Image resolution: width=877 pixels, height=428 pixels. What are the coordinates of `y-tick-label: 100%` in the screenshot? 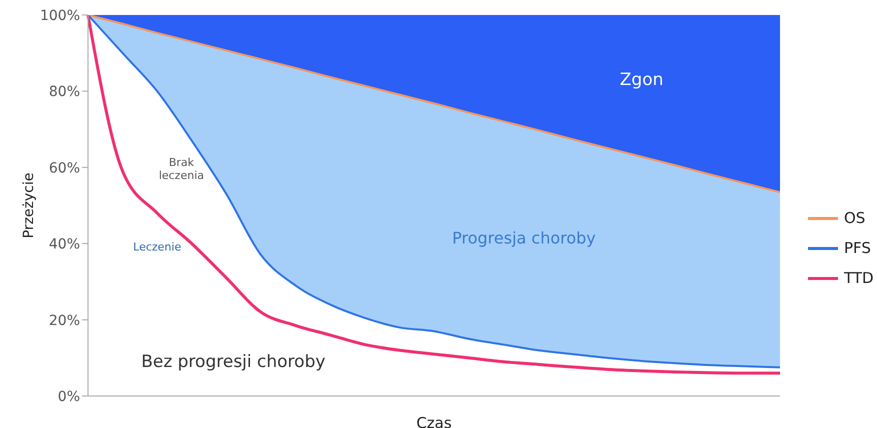 It's located at (60, 16).